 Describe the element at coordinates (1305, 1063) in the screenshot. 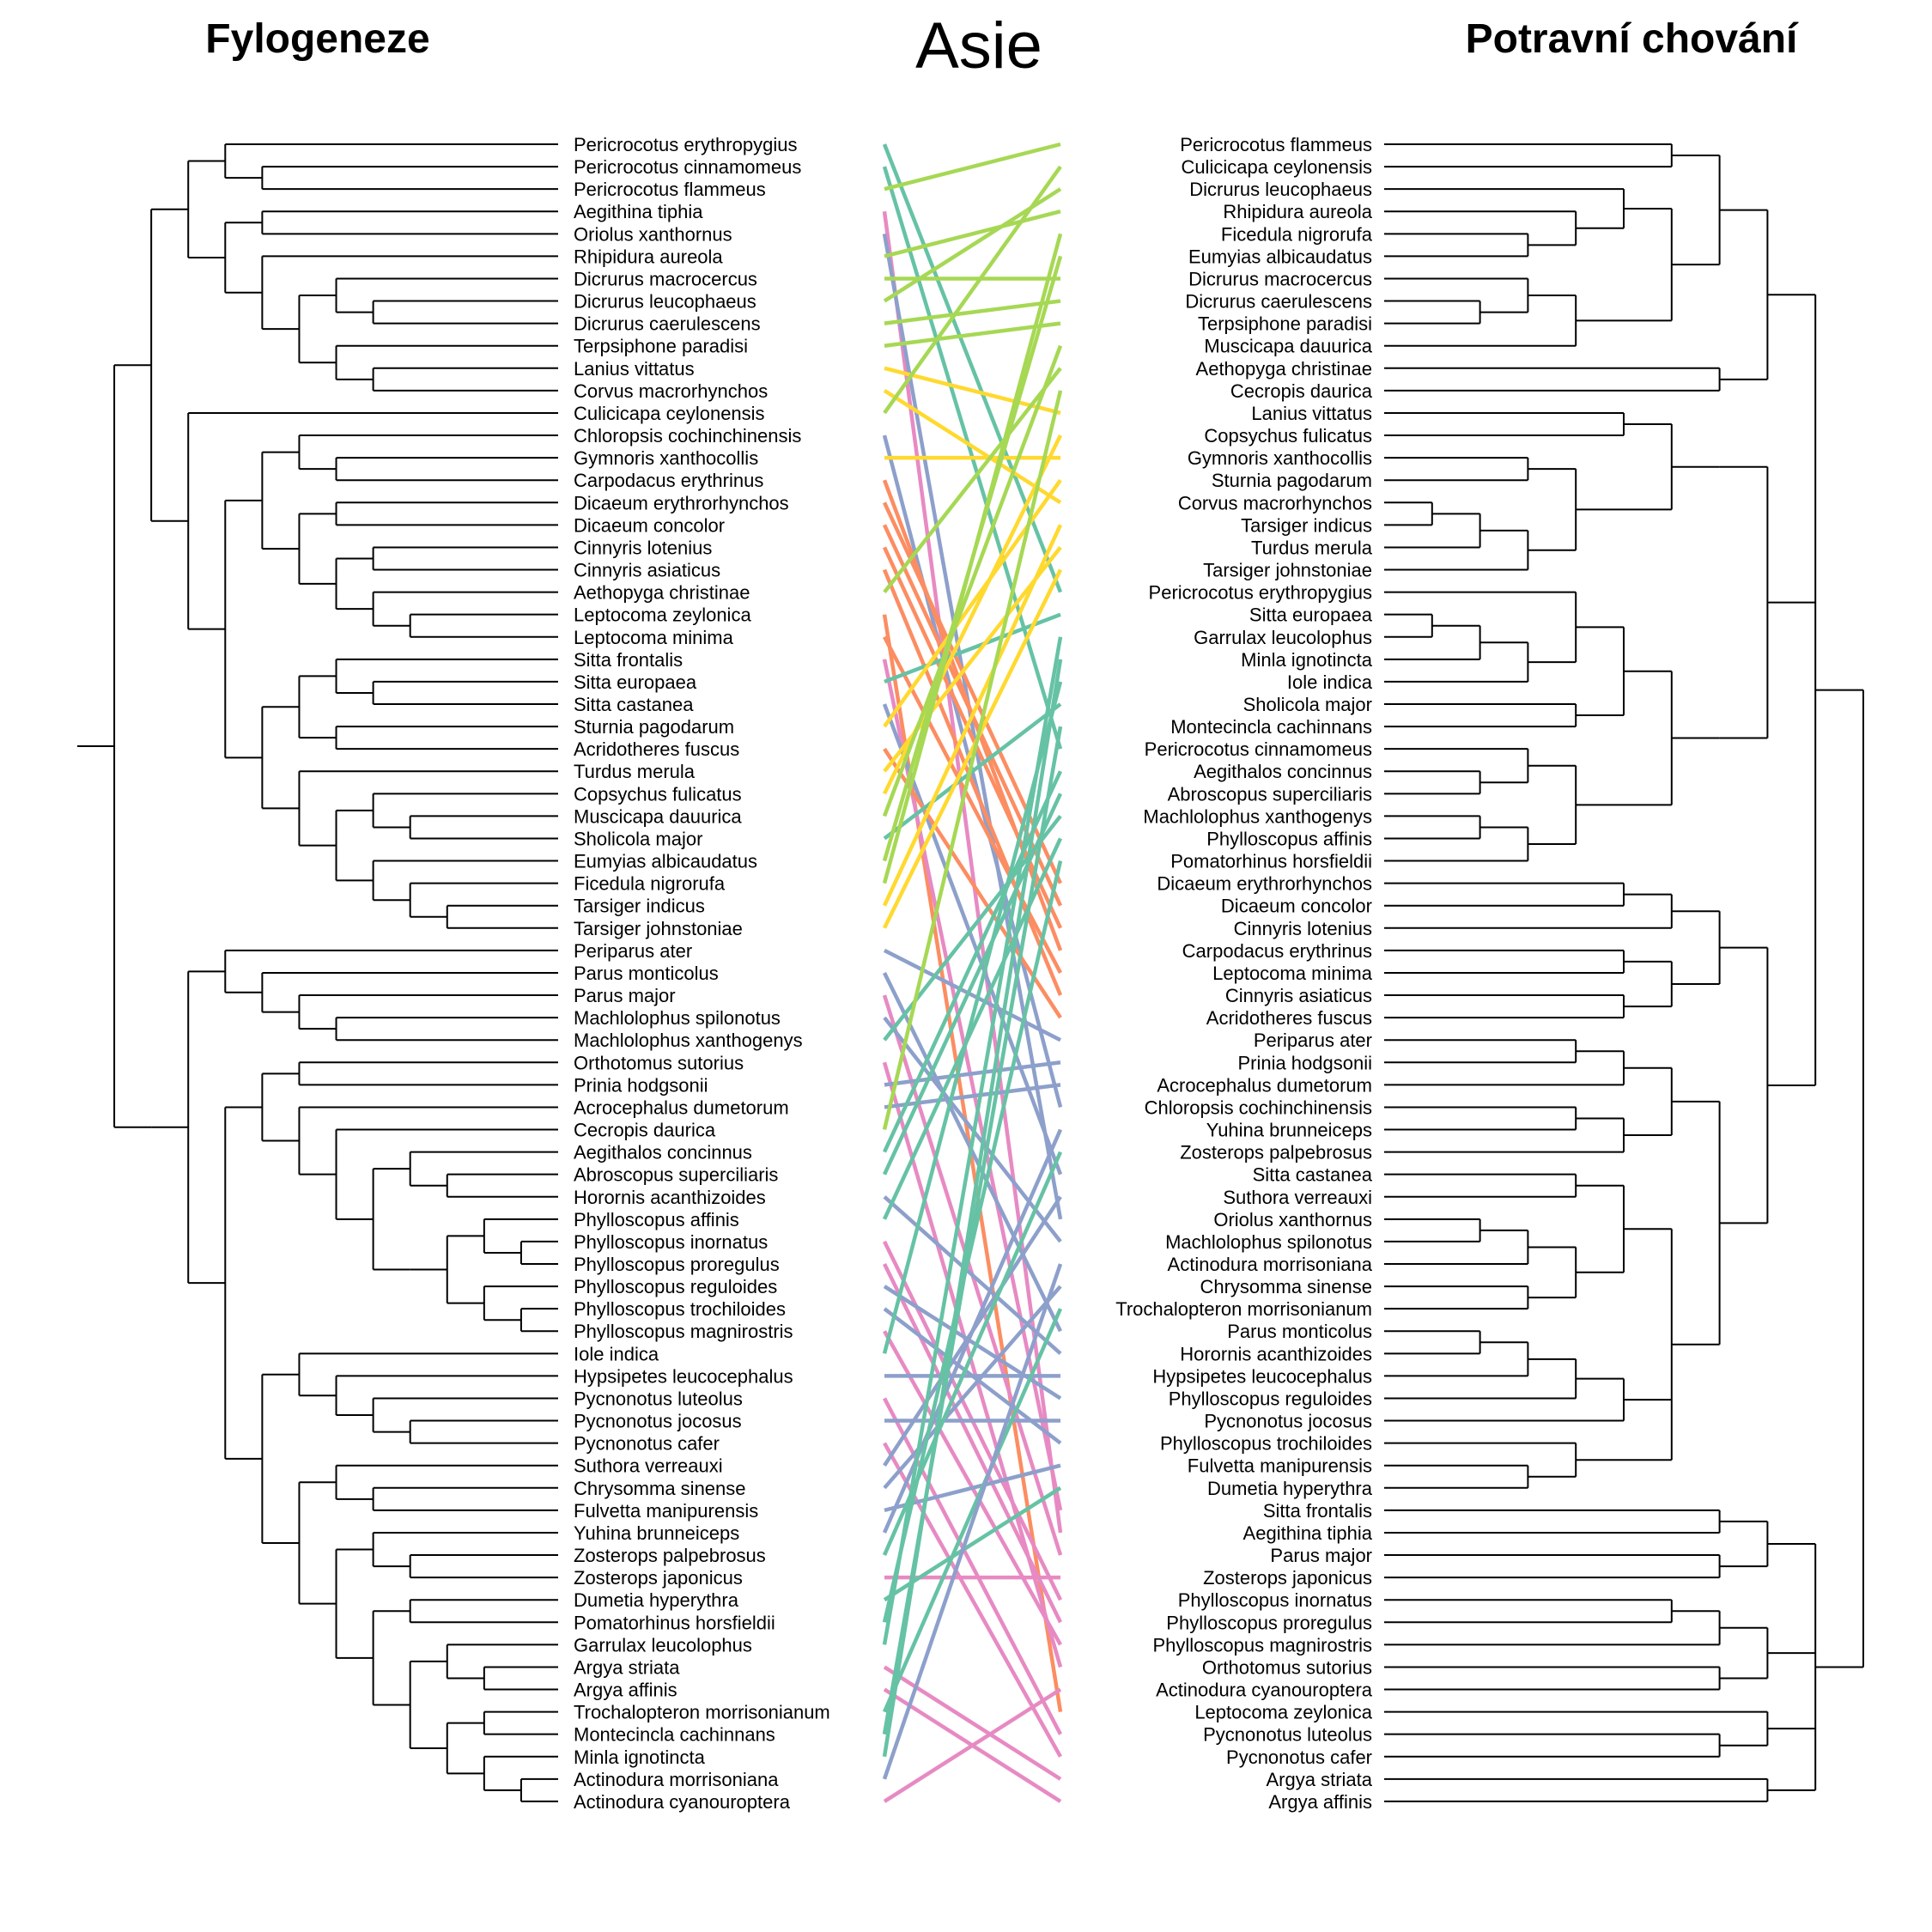

I see `feeding-tip-label: Prinia hodgsonii` at that location.